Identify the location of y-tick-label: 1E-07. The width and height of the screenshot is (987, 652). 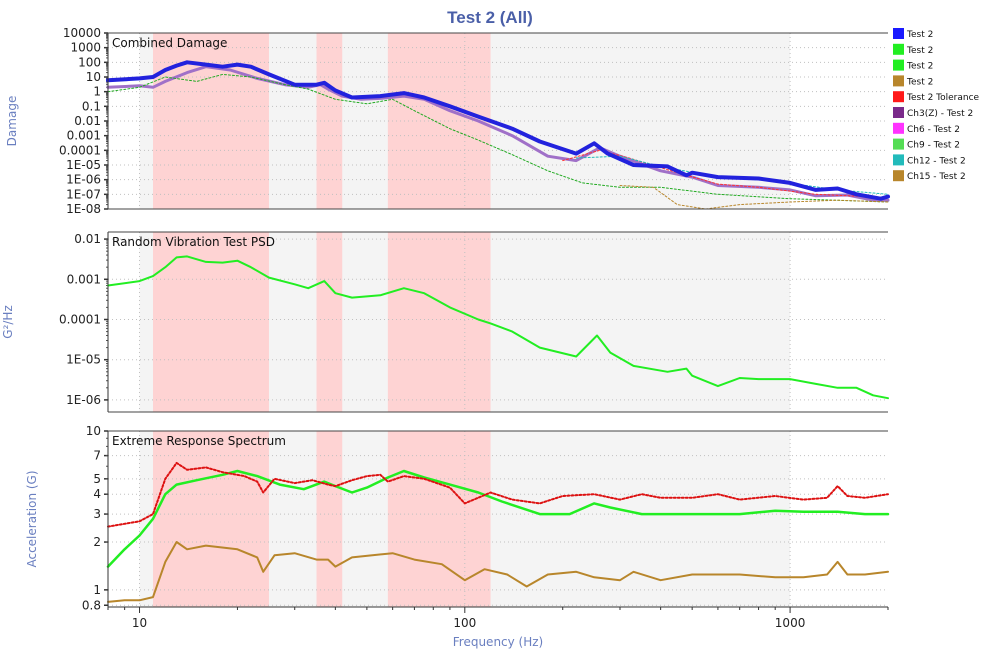
(83, 194).